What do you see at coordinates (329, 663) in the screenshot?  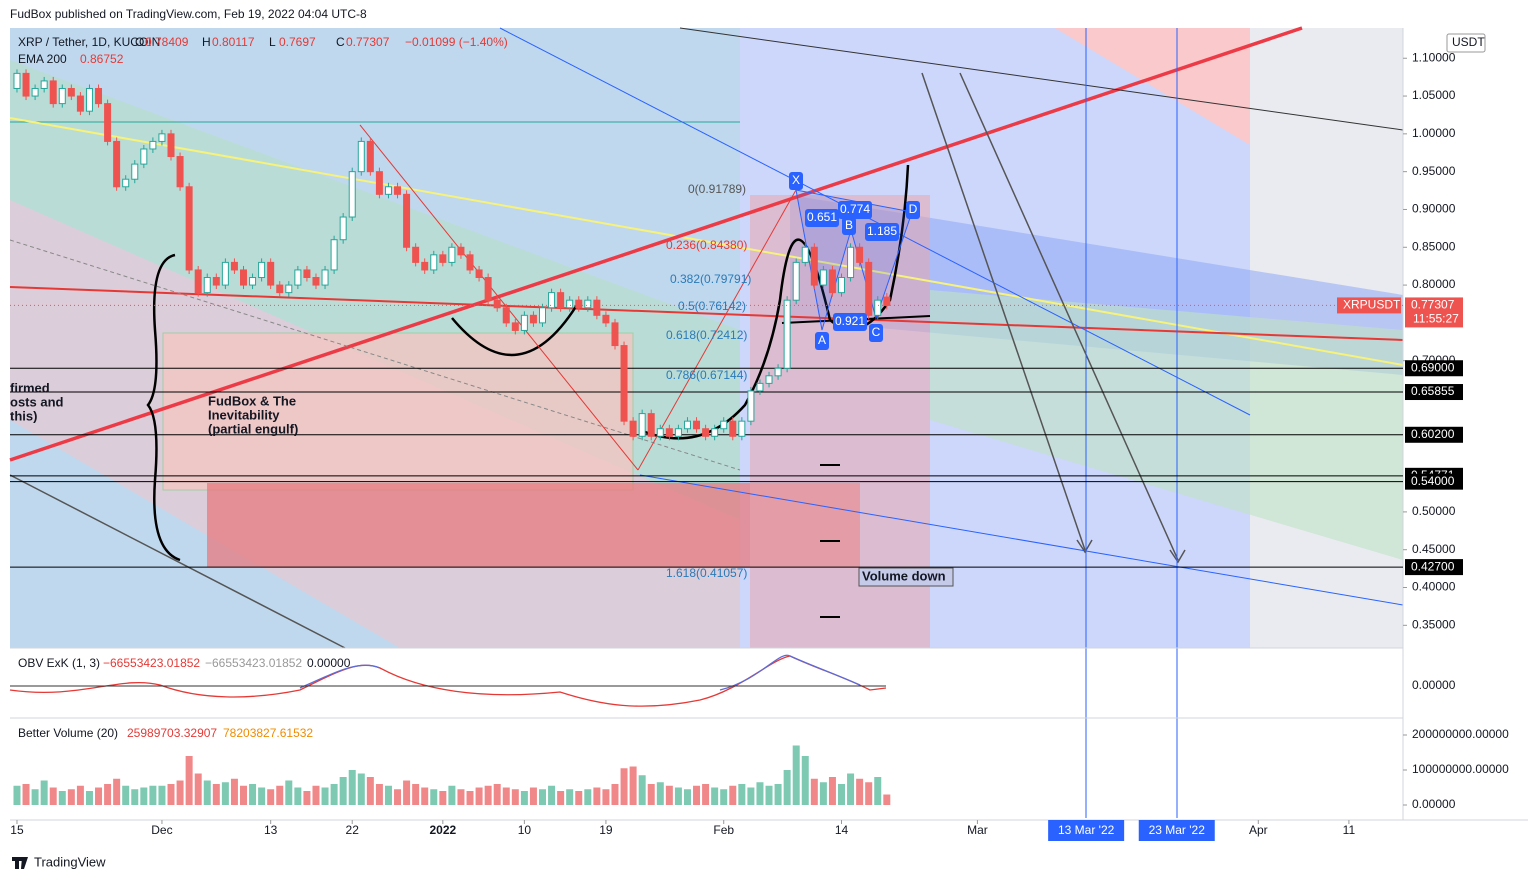 I see `obv-value: 0.00000` at bounding box center [329, 663].